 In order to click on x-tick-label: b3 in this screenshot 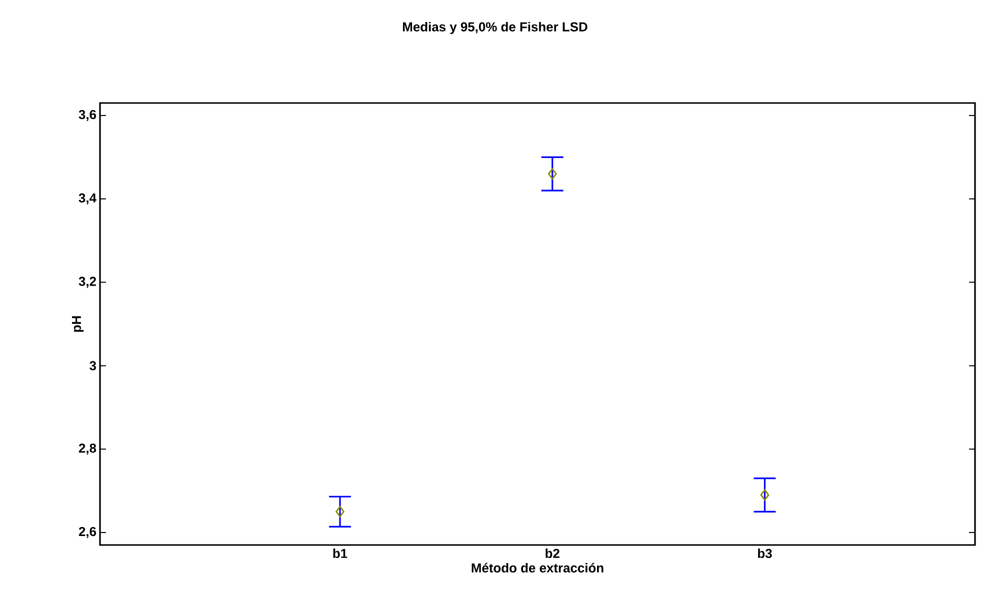, I will do `click(765, 553)`.